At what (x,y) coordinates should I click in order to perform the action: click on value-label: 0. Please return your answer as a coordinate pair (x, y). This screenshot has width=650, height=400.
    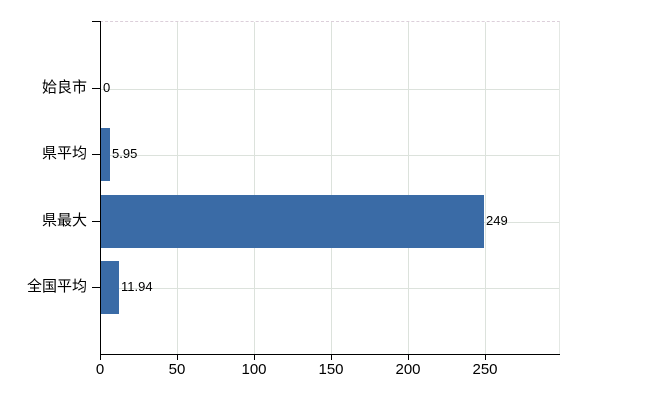
    Looking at the image, I should click on (107, 87).